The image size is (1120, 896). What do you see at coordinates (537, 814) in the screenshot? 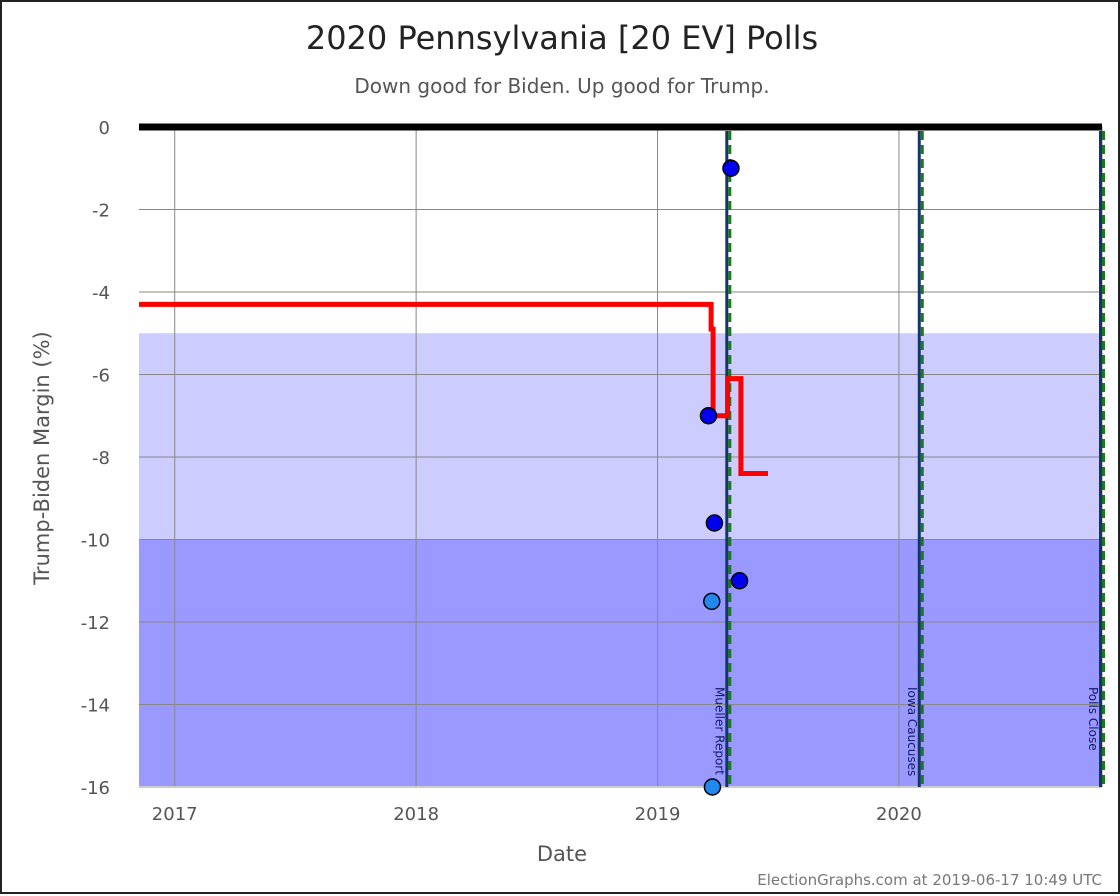
I see `x-tick-labels: 2017 2018 2019 2020` at bounding box center [537, 814].